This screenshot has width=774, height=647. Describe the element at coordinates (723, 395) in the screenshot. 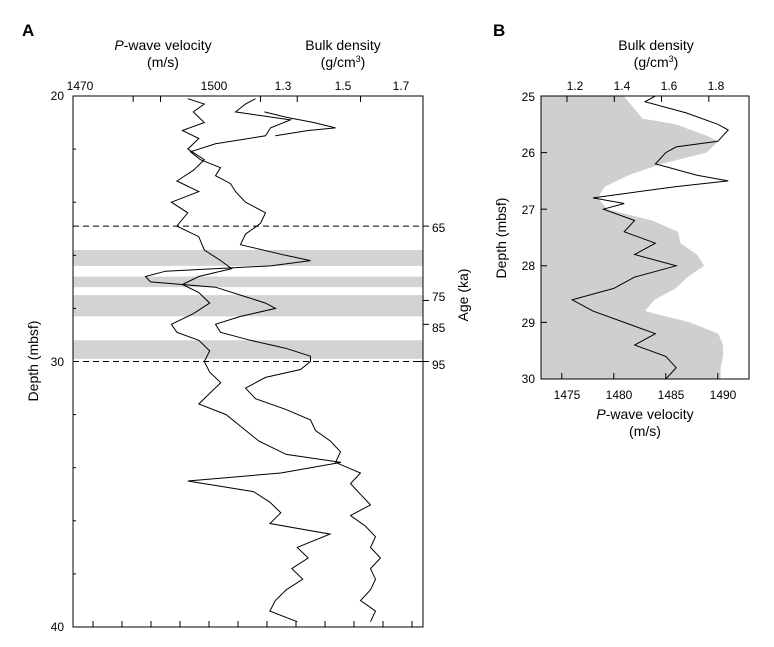

I see `panel-b-velocity-tick-label: 1490` at that location.